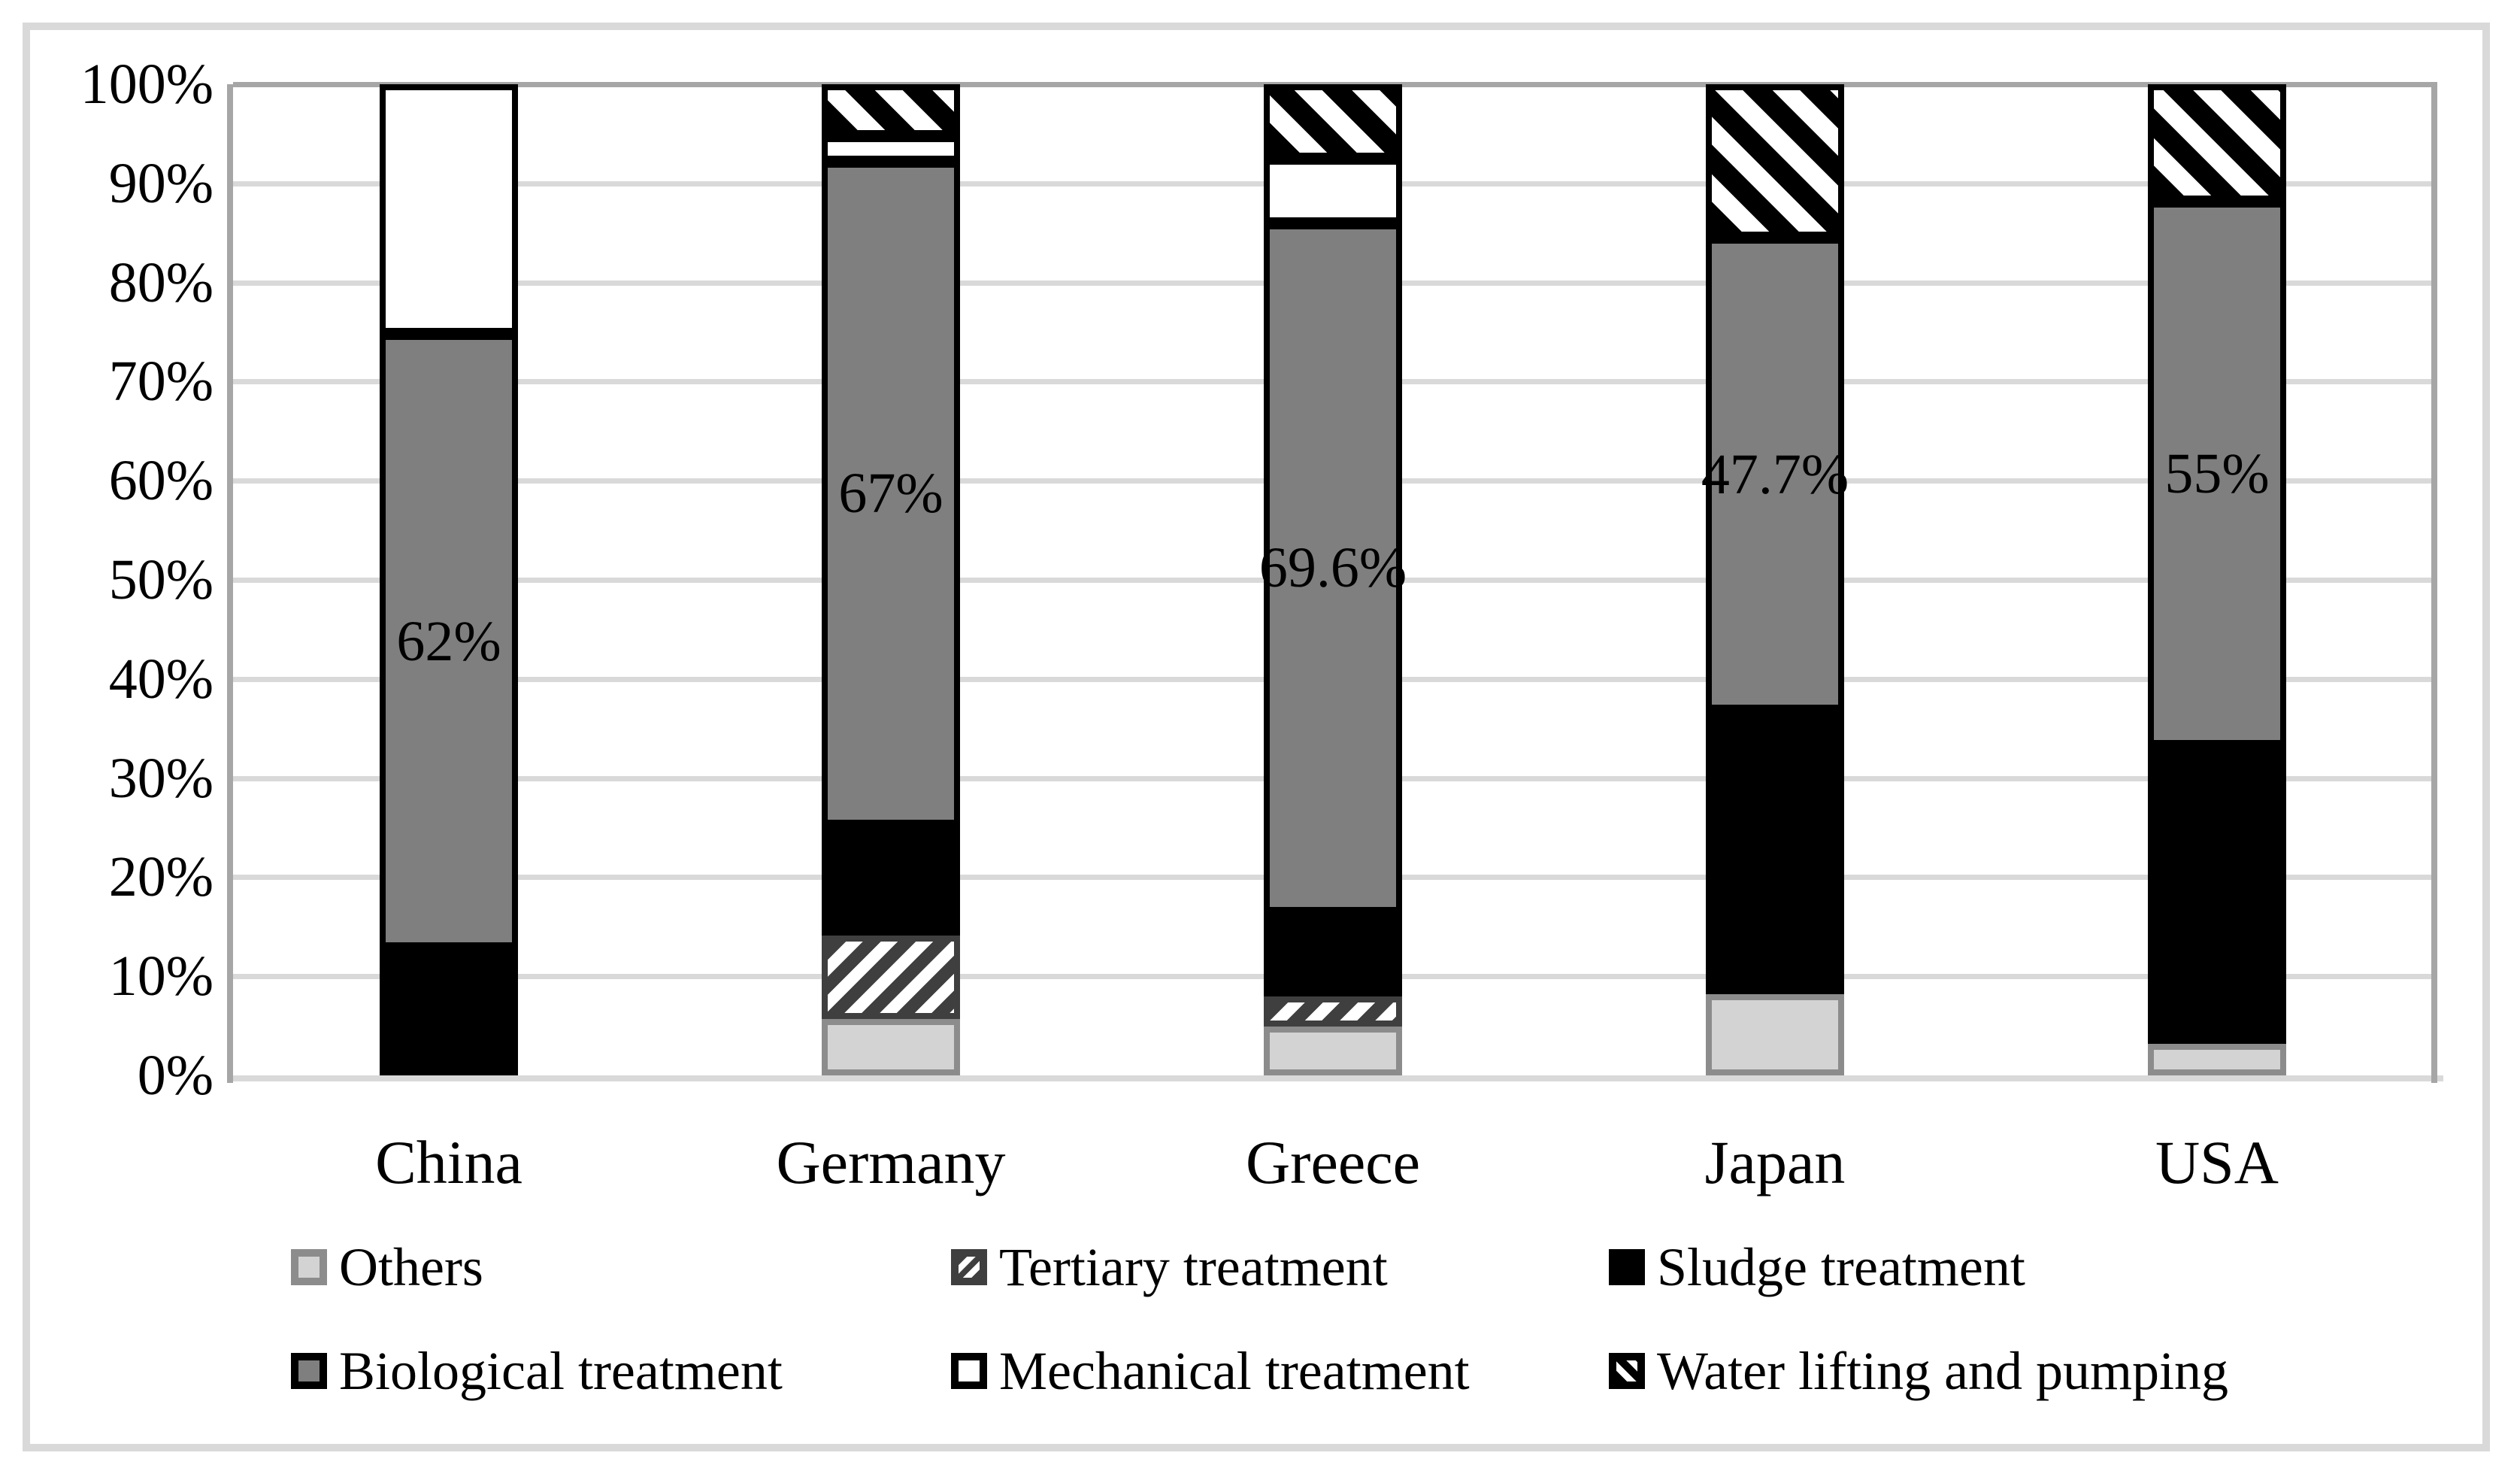  Describe the element at coordinates (1627, 1371) in the screenshot. I see `legend-swatch-water-lifting-and-pumping` at that location.